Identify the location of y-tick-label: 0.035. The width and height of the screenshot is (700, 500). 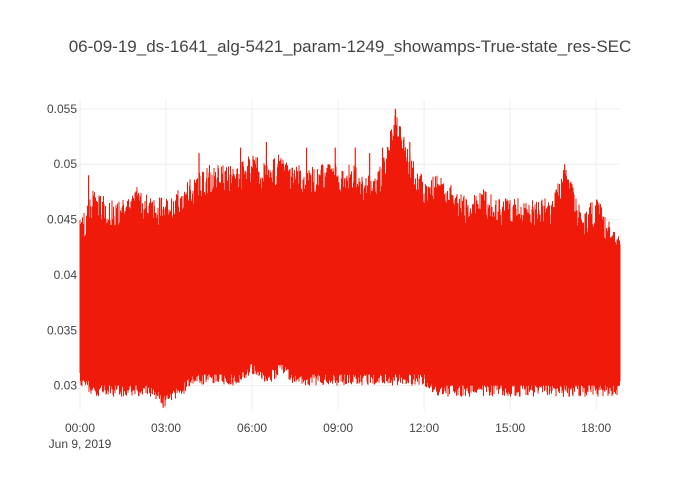
(62, 330).